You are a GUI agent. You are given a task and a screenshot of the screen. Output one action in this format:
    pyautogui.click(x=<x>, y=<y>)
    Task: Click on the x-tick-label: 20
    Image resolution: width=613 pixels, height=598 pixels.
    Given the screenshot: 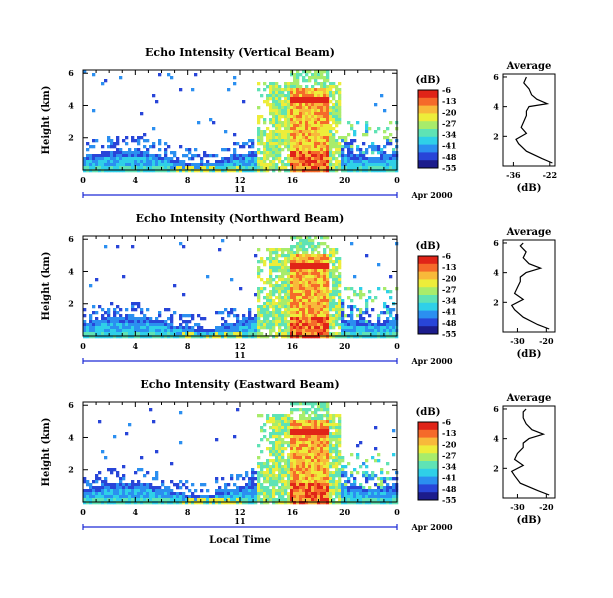 What is the action you would take?
    pyautogui.click(x=345, y=512)
    